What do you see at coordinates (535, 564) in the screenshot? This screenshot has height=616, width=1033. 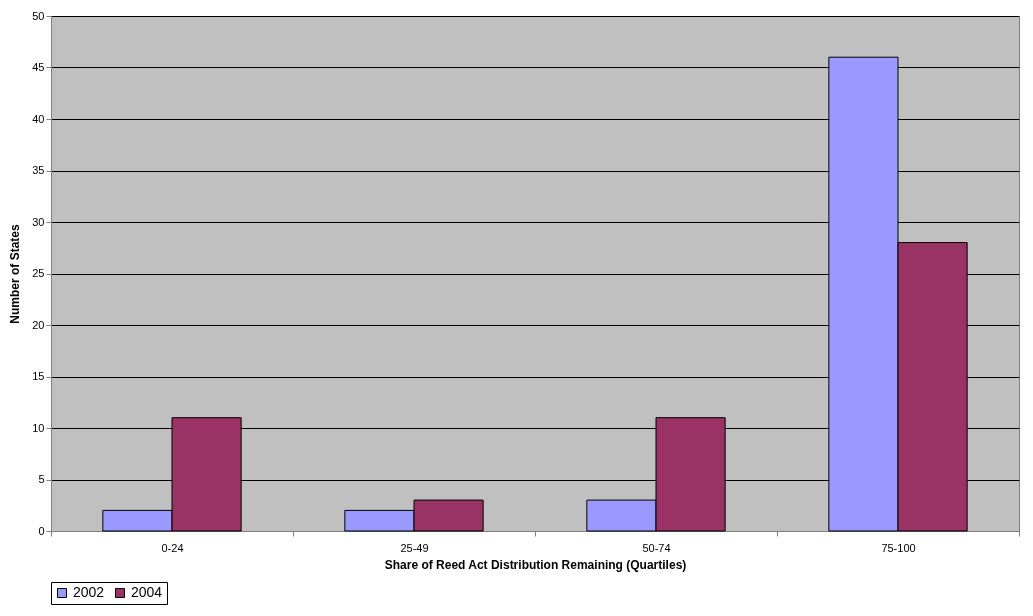 I see `x-axis-title: Share of Reed Act Distribution Remaining (Quartiles)` at bounding box center [535, 564].